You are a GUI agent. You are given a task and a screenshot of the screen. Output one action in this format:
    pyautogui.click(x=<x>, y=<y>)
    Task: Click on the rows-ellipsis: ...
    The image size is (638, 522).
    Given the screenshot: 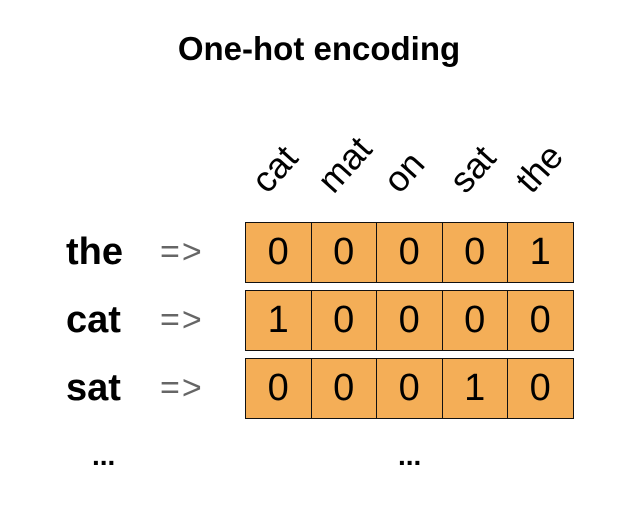 What is the action you would take?
    pyautogui.click(x=104, y=455)
    